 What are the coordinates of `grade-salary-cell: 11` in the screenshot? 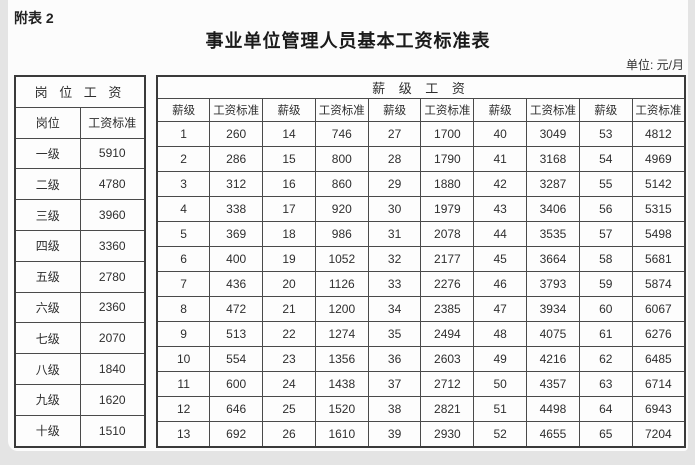 It's located at (183, 383).